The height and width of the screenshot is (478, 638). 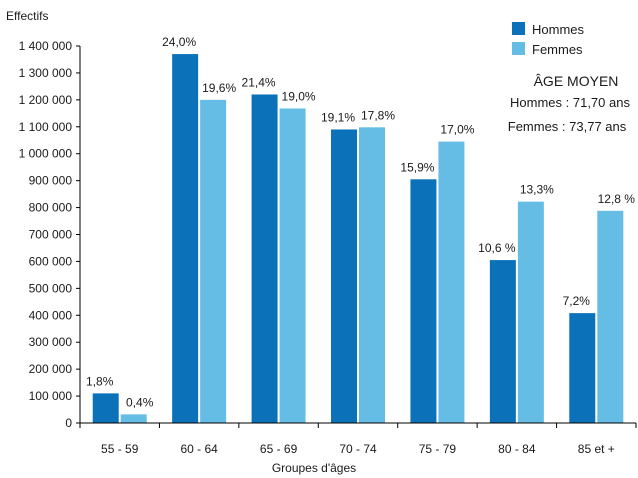 What do you see at coordinates (100, 381) in the screenshot?
I see `data-label-hommes: 1,8%` at bounding box center [100, 381].